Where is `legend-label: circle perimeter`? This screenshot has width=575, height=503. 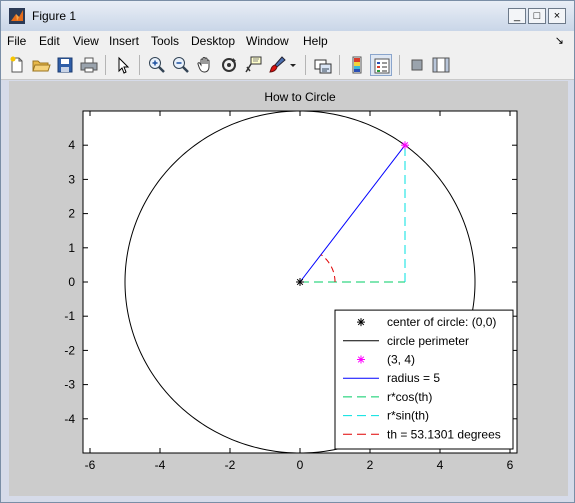 legend-label: circle perimeter is located at coordinates (428, 341).